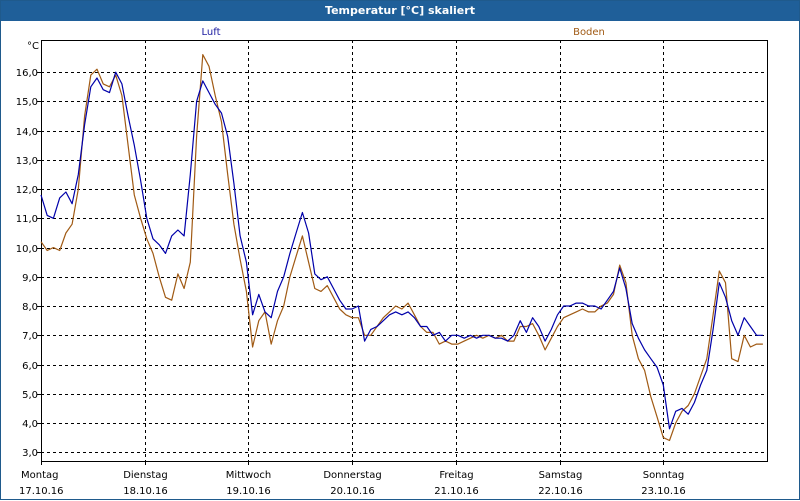  What do you see at coordinates (589, 32) in the screenshot?
I see `legend-boden: Boden` at bounding box center [589, 32].